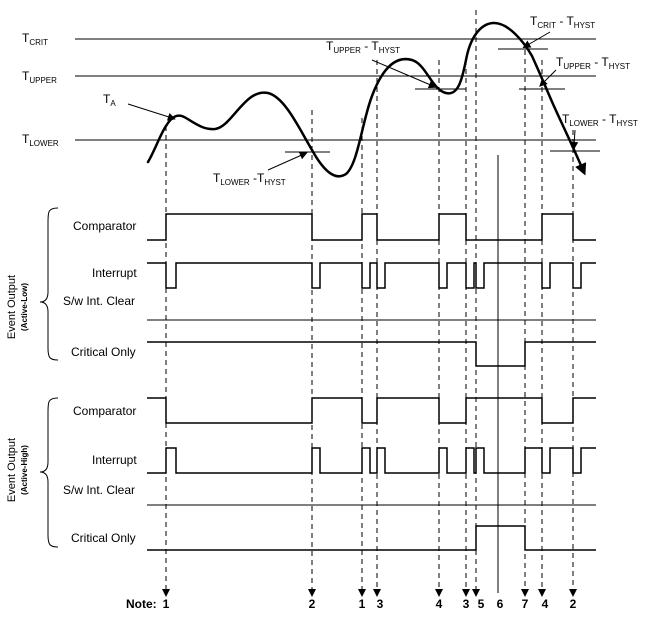 This screenshot has height=617, width=658. I want to click on crit-hyst-label: TCRIT - THYST, so click(562, 22).